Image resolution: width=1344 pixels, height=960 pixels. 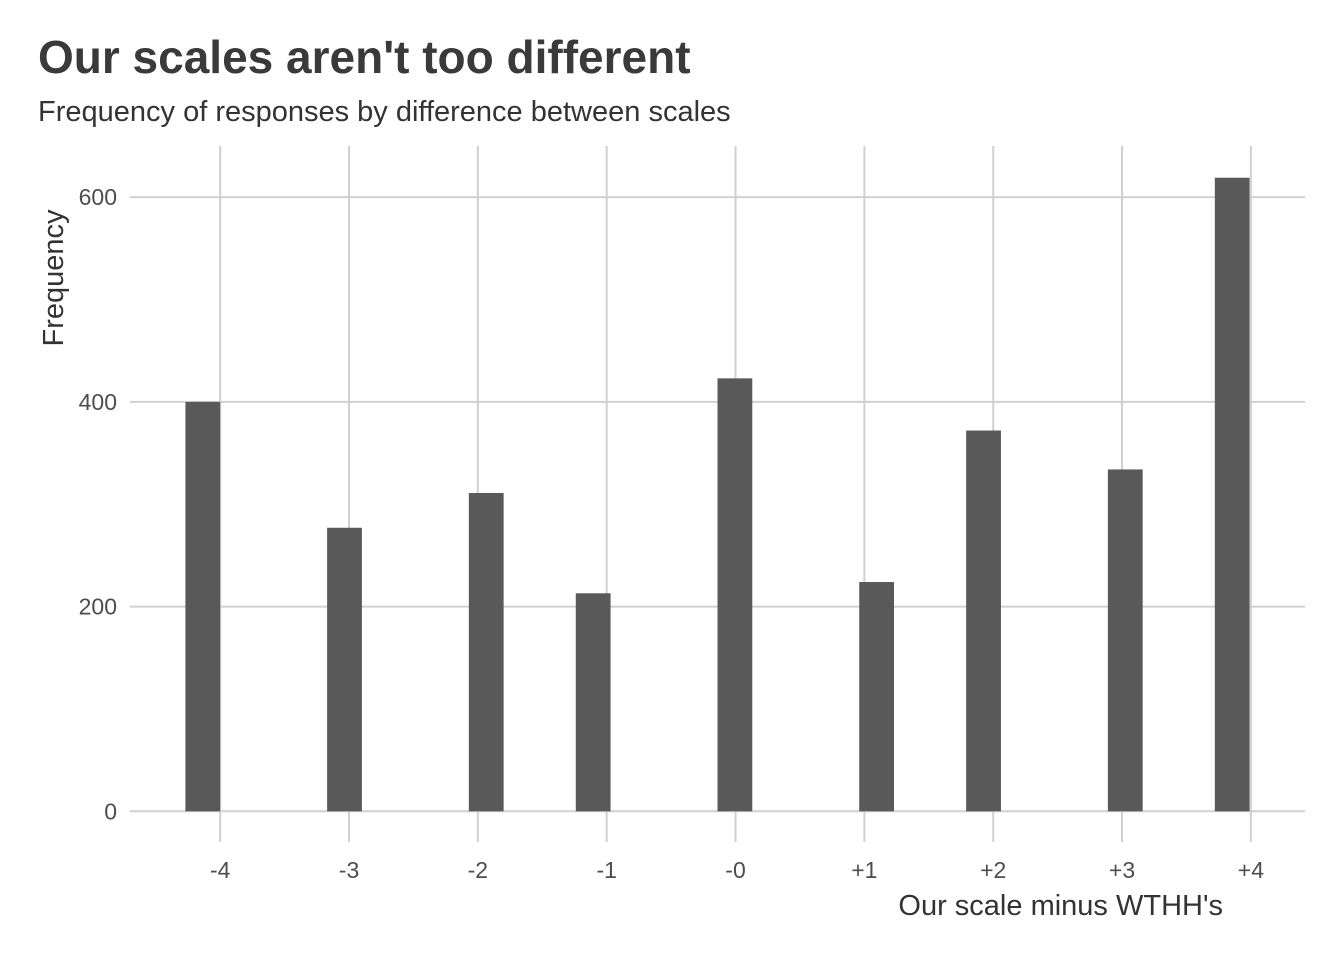 I want to click on x-tick-label: -0, so click(x=735, y=870).